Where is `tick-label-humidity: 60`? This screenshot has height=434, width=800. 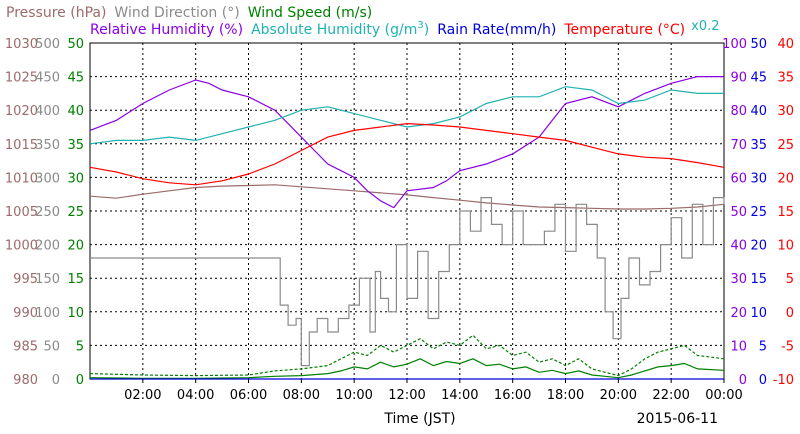
tick-label-humidity: 60 is located at coordinates (738, 178).